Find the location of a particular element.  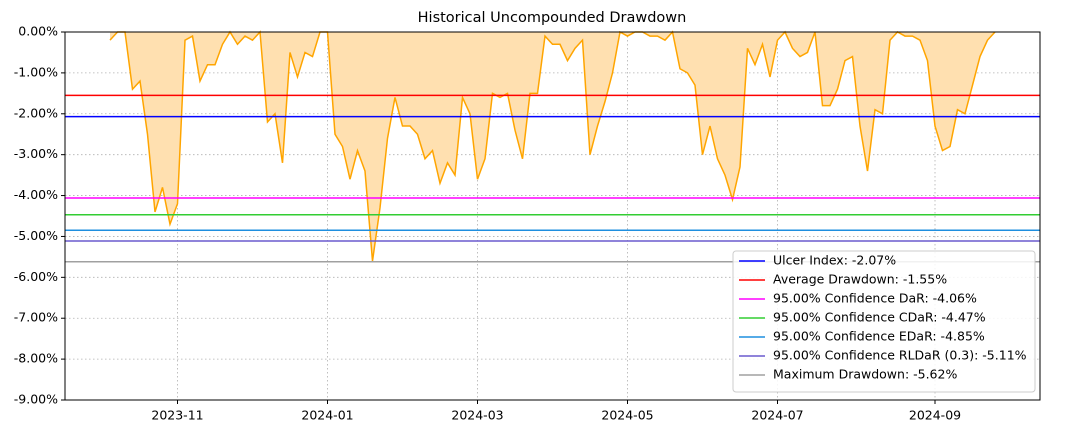

legend-label: Maximum Drawdown: -5.62% is located at coordinates (865, 374).